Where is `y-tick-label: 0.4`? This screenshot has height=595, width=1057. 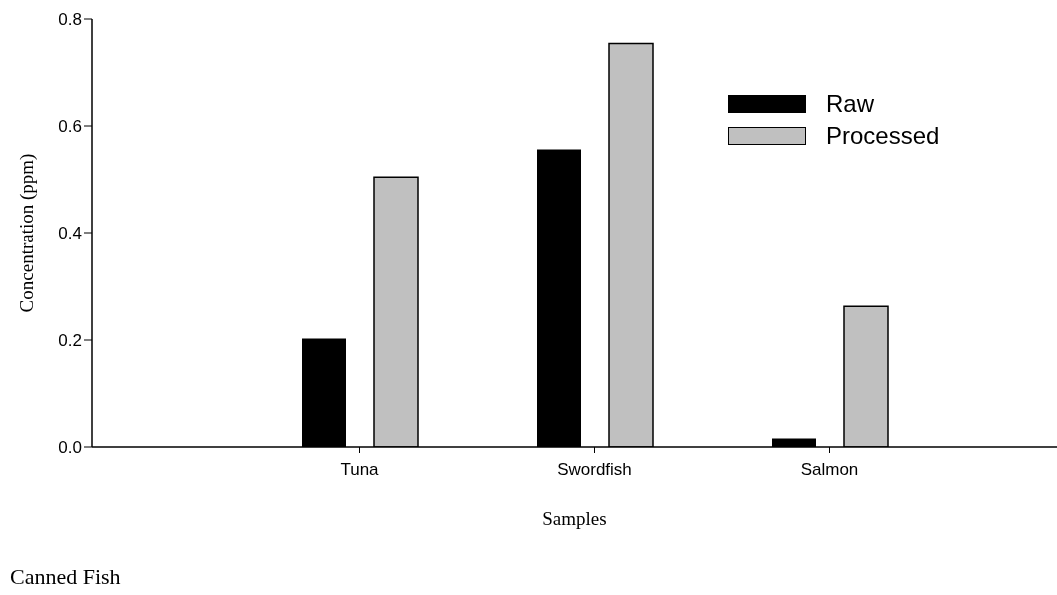 y-tick-label: 0.4 is located at coordinates (70, 234).